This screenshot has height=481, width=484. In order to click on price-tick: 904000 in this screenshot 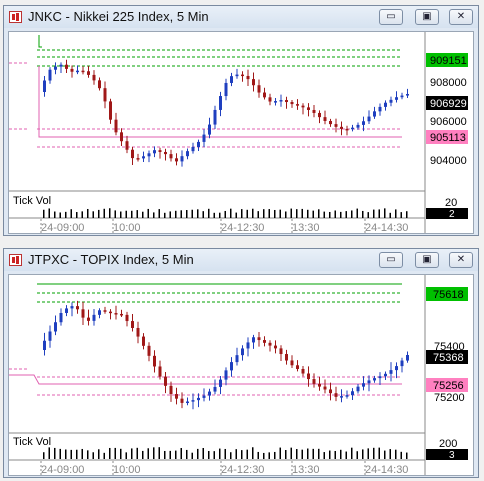, I will do `click(448, 161)`.